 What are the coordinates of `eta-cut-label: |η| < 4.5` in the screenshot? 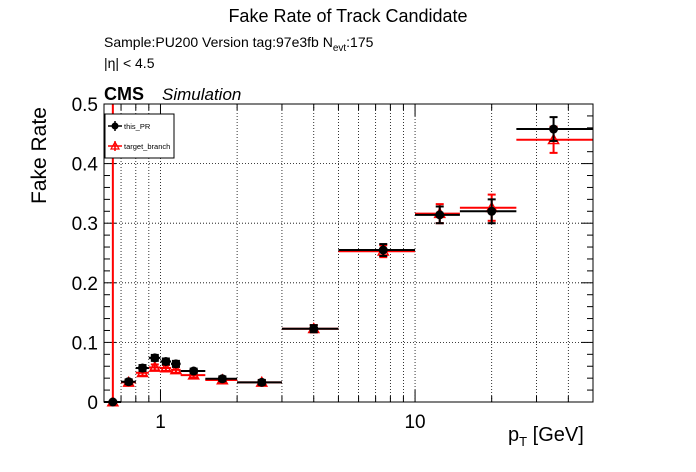 It's located at (129, 63).